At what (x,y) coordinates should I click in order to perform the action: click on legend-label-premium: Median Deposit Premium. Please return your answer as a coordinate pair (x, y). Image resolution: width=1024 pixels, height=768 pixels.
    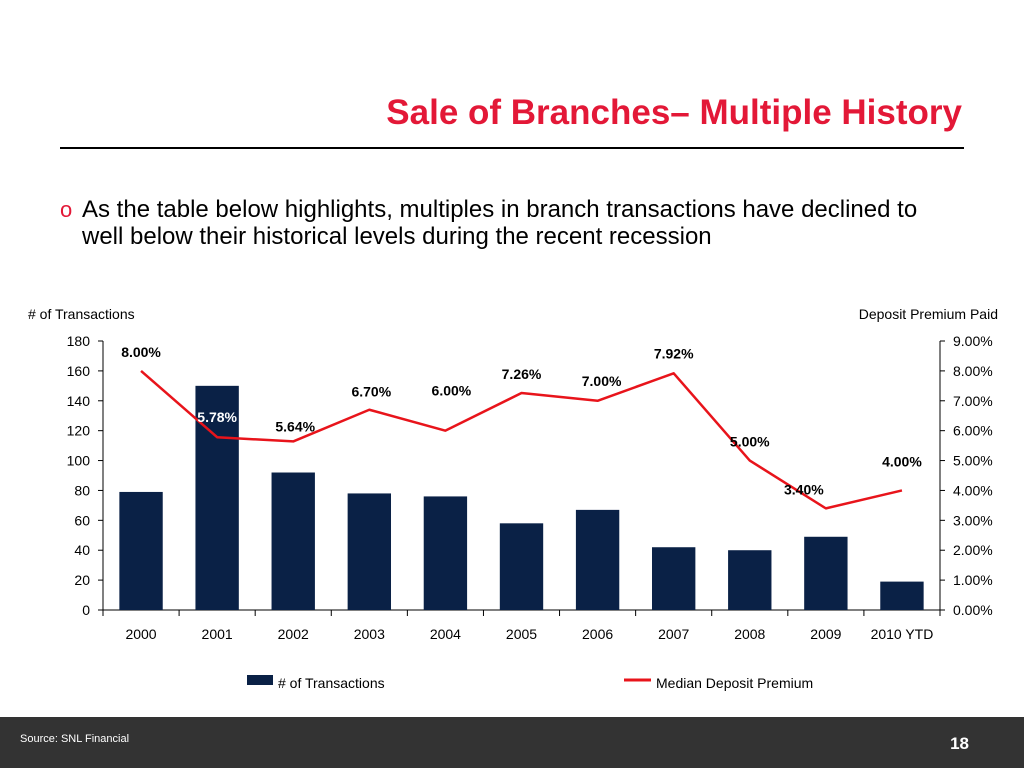
    Looking at the image, I should click on (734, 683).